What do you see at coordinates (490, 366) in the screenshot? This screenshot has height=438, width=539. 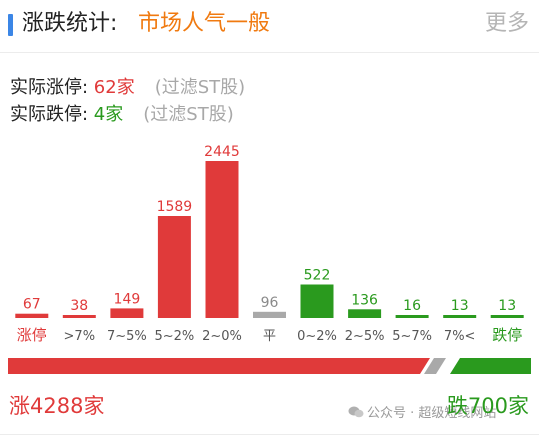 I see `down-breadth-segment` at bounding box center [490, 366].